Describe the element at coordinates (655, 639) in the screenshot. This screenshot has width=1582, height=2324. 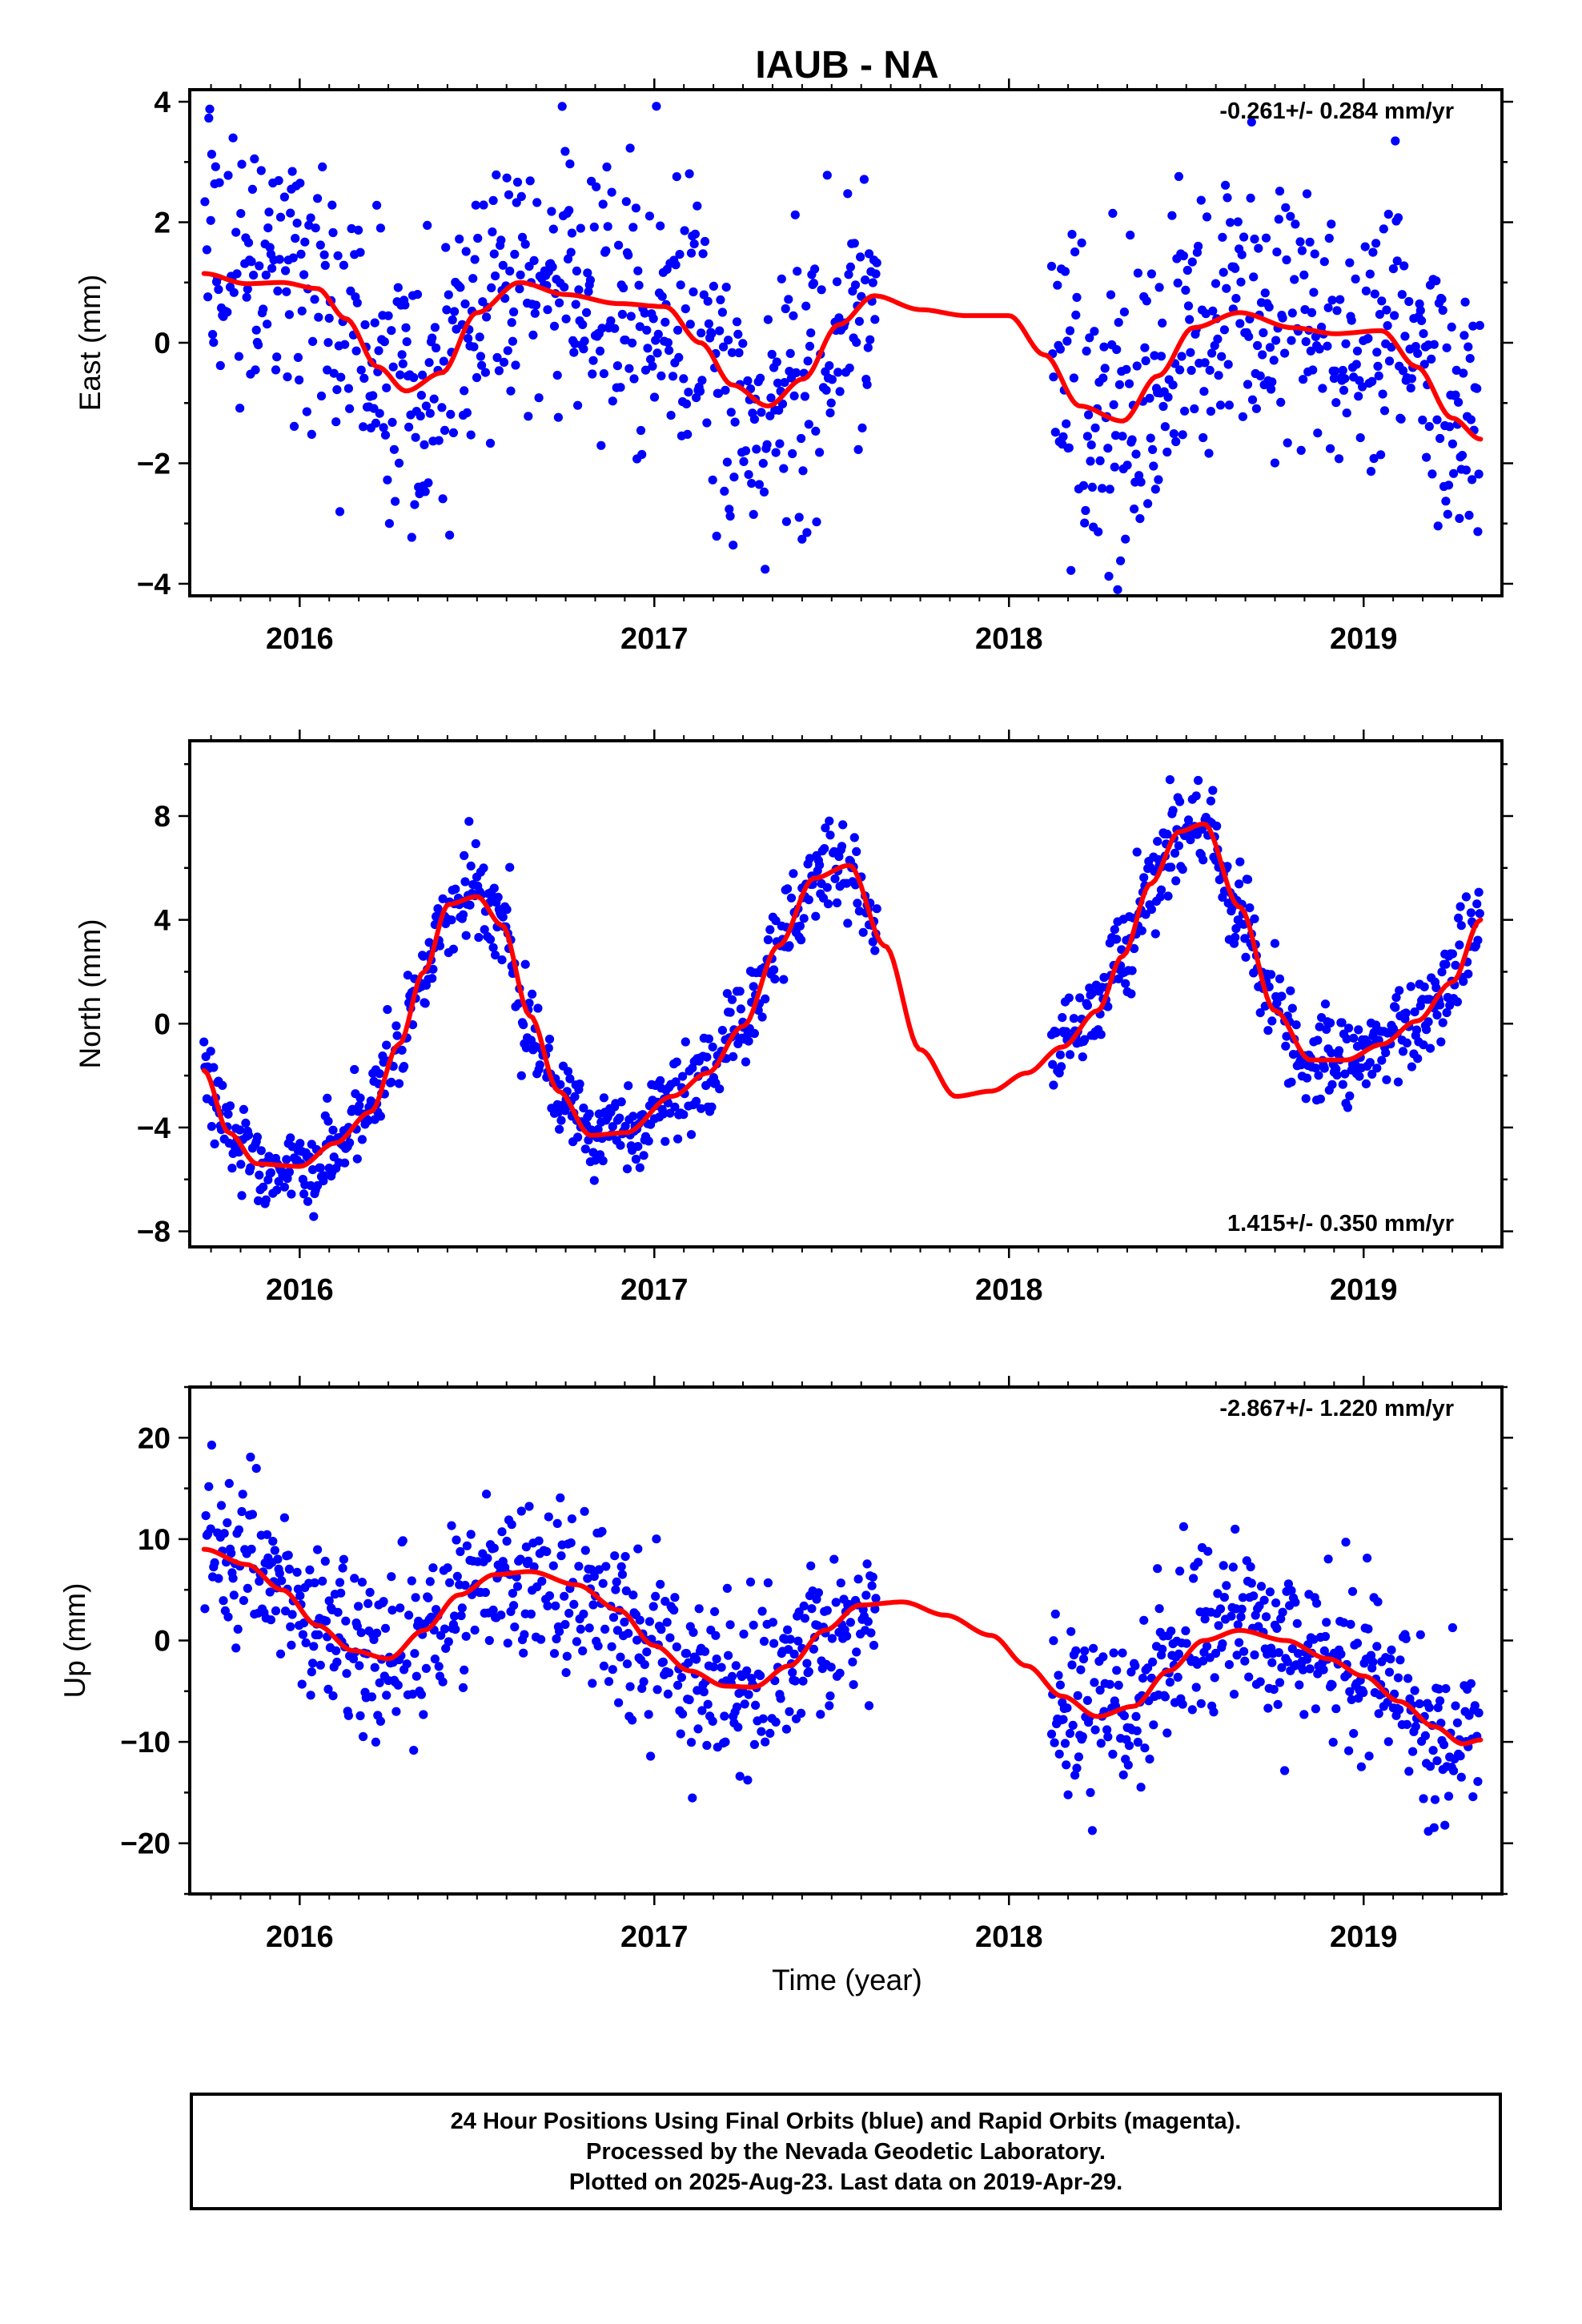
I see `x-tick-label: 2017` at that location.